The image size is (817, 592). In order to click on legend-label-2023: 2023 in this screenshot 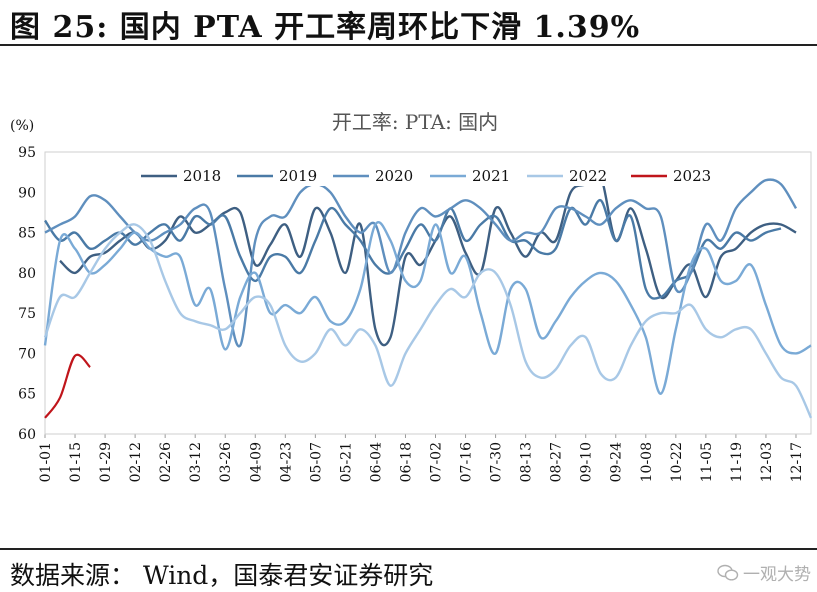, I will do `click(692, 176)`.